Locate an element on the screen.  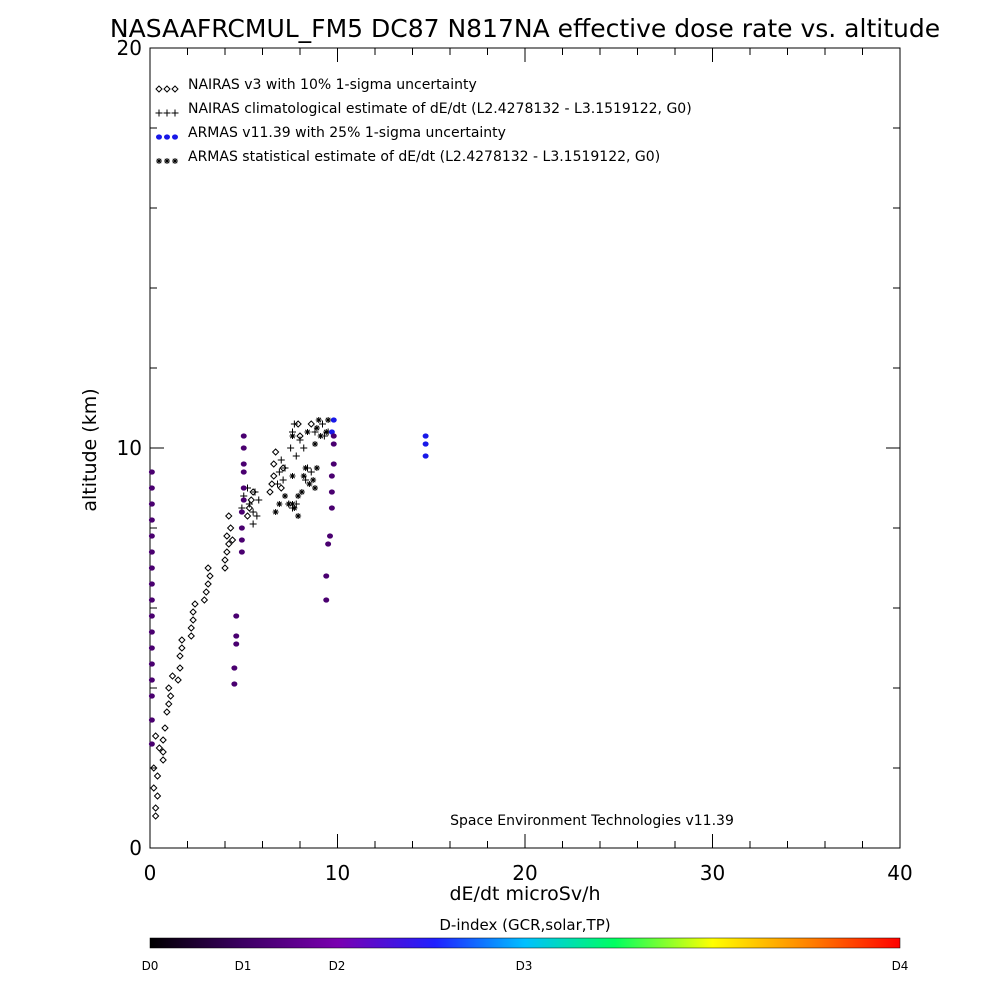
colorbar-label: D1 is located at coordinates (243, 966).